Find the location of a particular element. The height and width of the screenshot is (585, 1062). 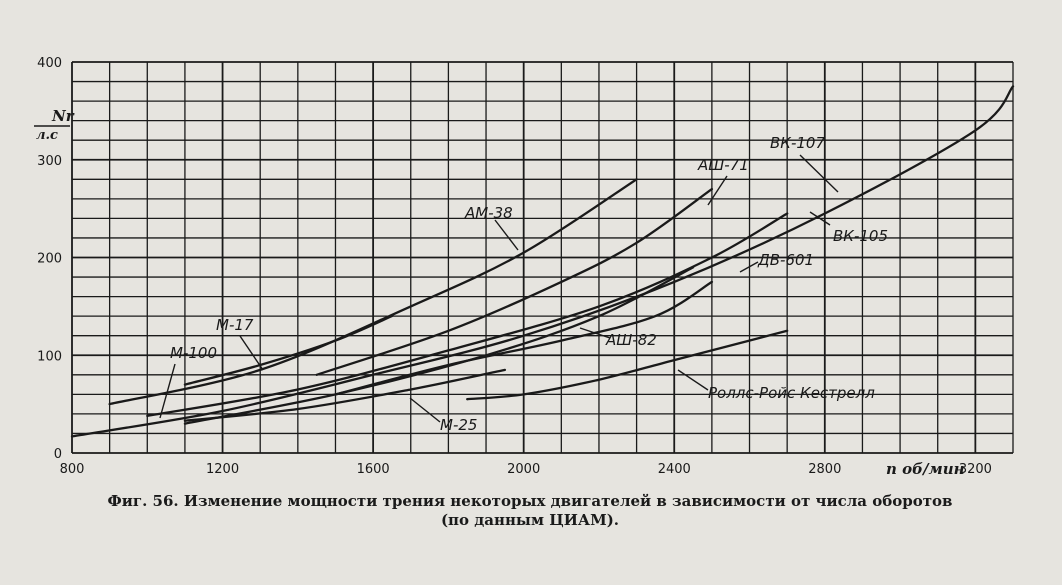

x-tick-label: 1200 is located at coordinates (222, 469).